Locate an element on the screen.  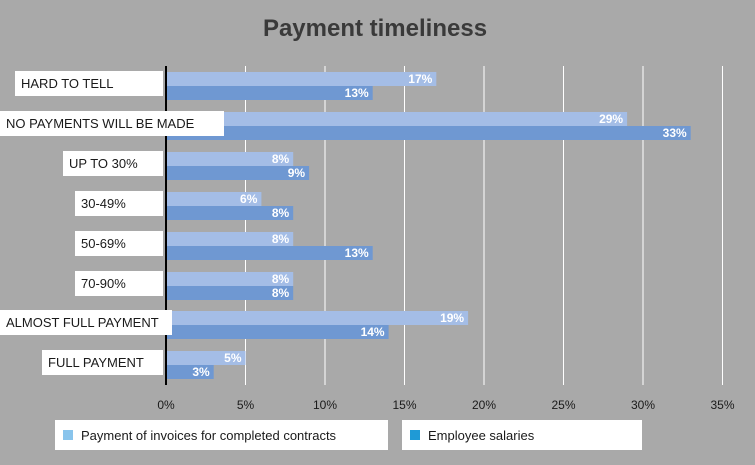
category-label: ALMOST FULL PAYMENT is located at coordinates (86, 322).